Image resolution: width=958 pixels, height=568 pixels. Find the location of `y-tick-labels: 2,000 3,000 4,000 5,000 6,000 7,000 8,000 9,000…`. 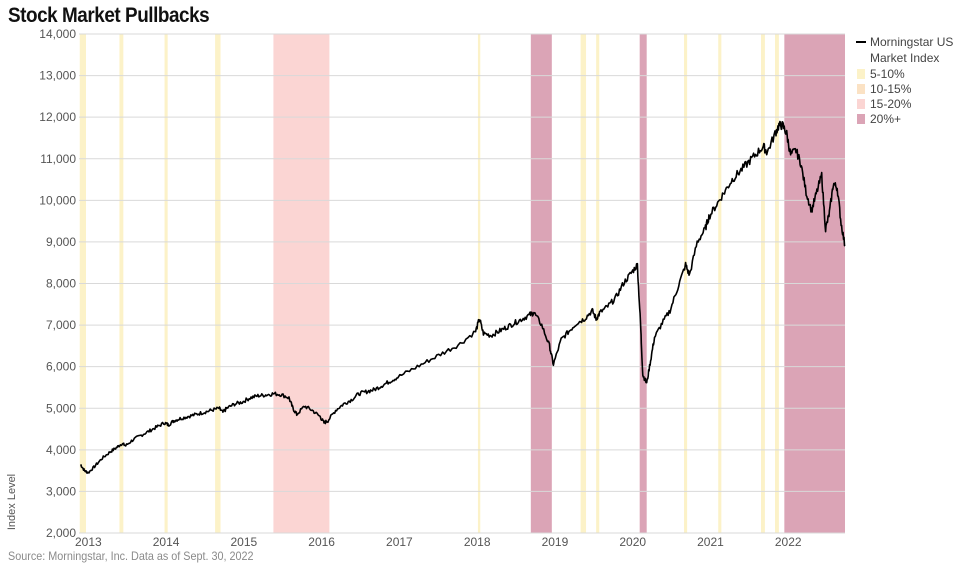

y-tick-labels: 2,000 3,000 4,000 5,000 6,000 7,000 8,000 9,000… is located at coordinates (57, 283).